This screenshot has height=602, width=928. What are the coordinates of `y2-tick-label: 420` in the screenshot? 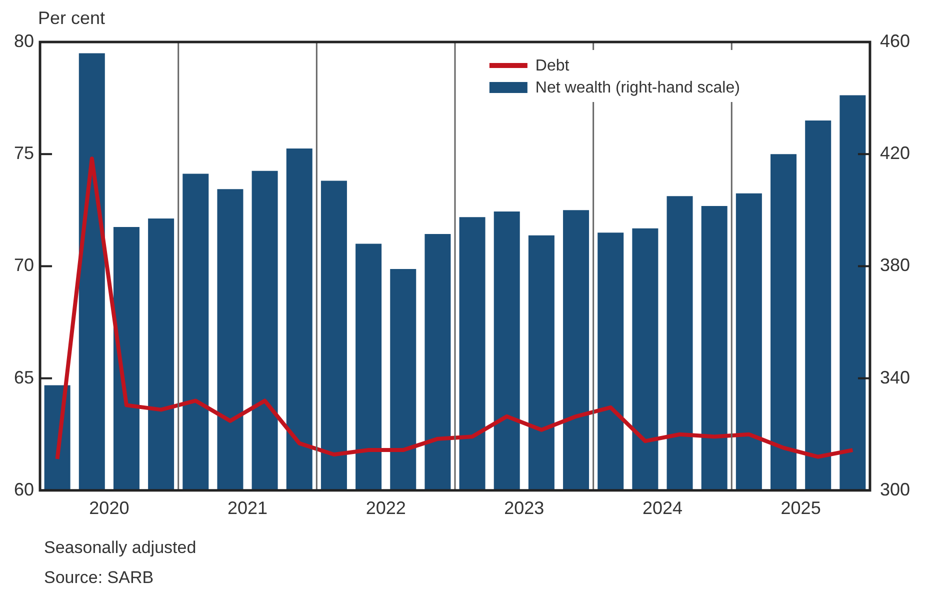 It's located at (895, 153).